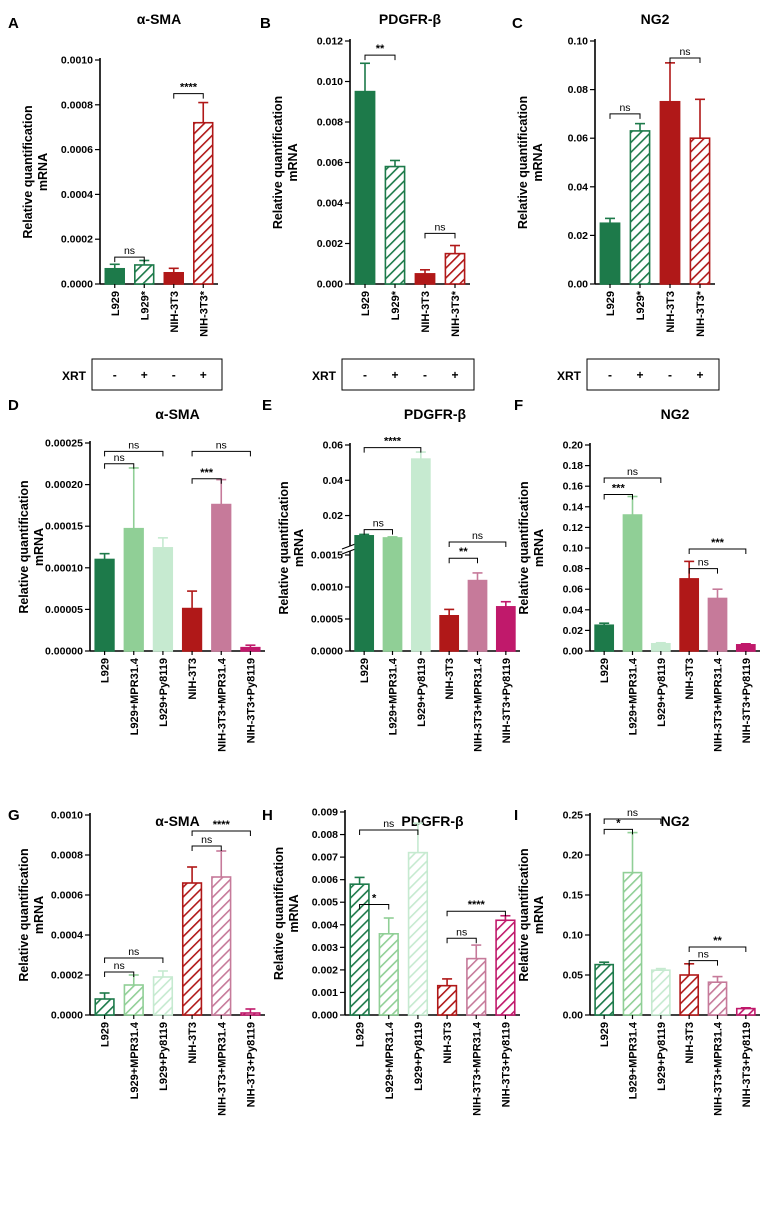 This screenshot has width=765, height=1231. I want to click on y-tick-label: 0.00000, so click(64, 652).